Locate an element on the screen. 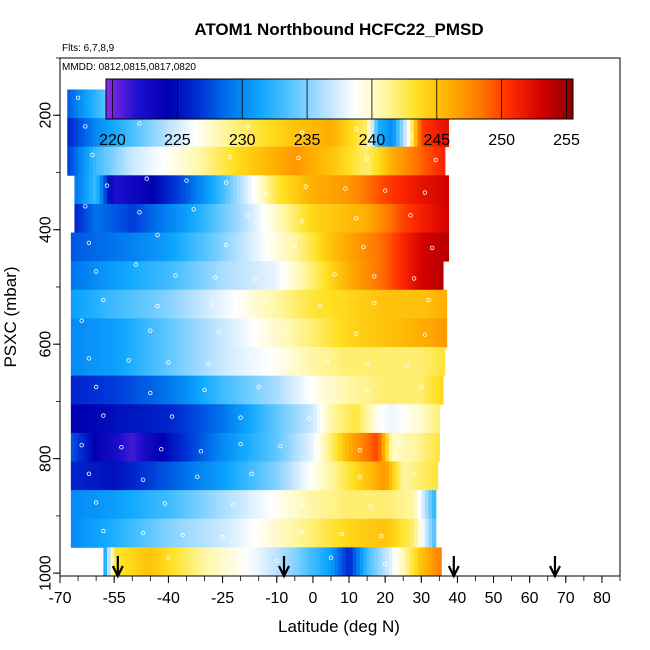 Image resolution: width=650 pixels, height=650 pixels. x-tick-label: 50 is located at coordinates (494, 598).